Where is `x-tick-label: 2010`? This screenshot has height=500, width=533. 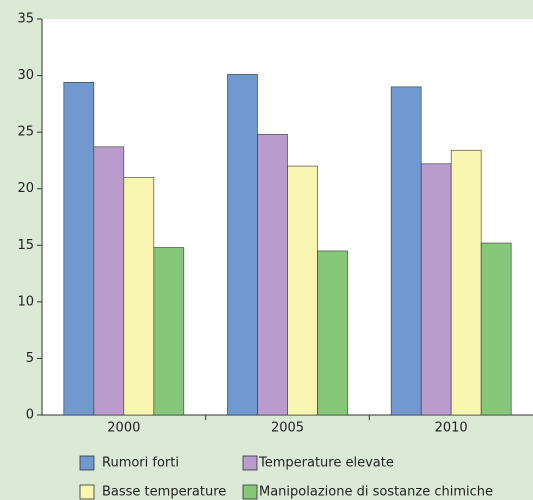
x-tick-label: 2010 is located at coordinates (451, 428).